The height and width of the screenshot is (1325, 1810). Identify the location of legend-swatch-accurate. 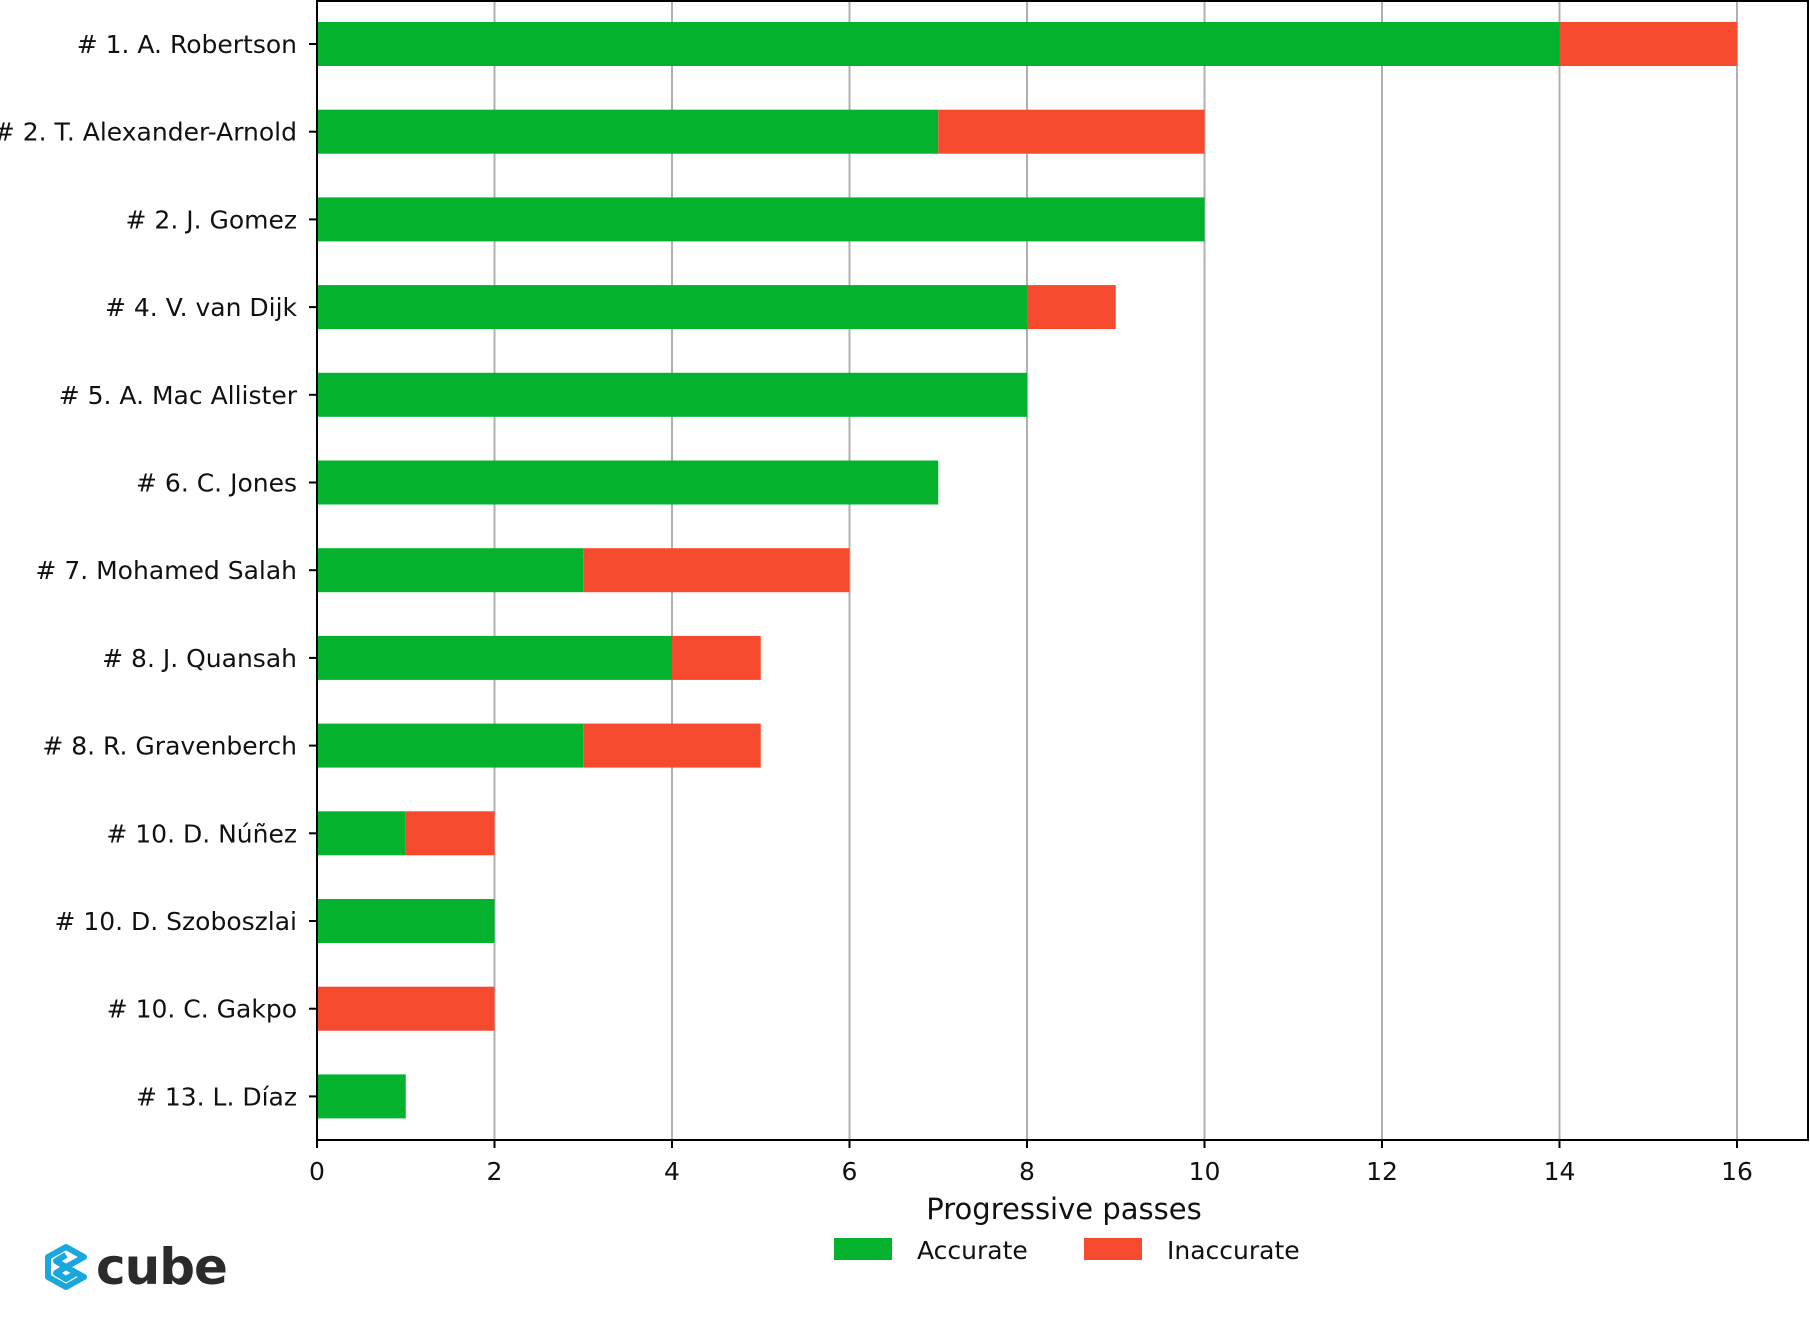
(863, 1249).